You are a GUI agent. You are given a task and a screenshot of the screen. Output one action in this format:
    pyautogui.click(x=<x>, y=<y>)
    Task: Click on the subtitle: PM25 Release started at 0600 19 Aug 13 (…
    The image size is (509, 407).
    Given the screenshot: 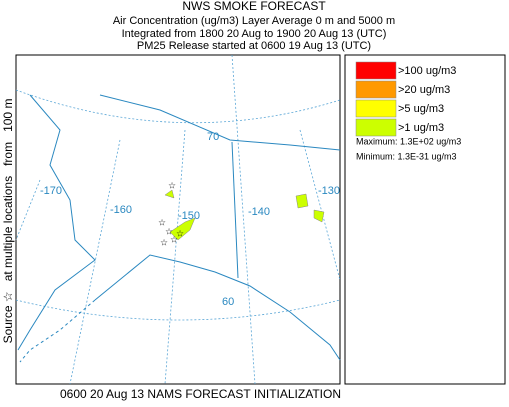 What is the action you would take?
    pyautogui.click(x=254, y=46)
    